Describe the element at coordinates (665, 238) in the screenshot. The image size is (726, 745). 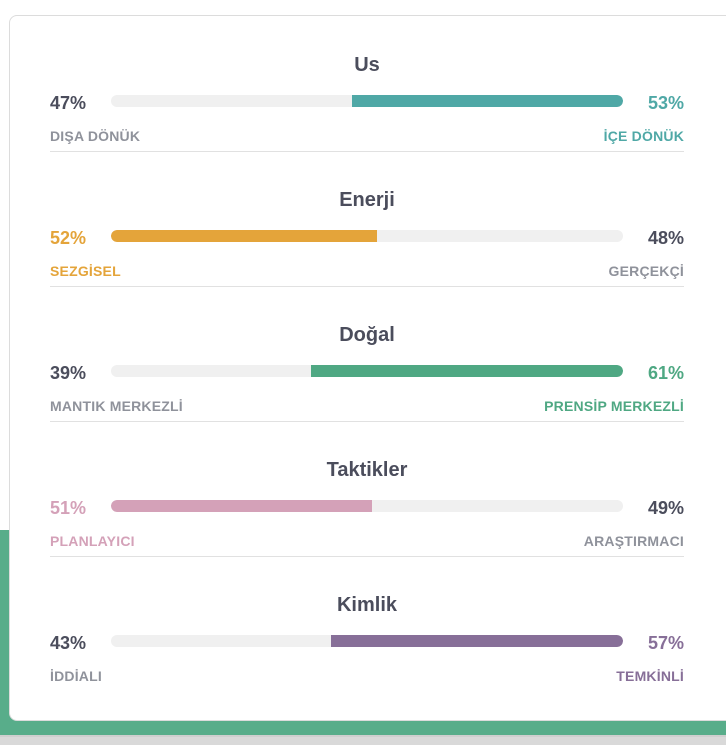
I see `right-percent: 48%` at that location.